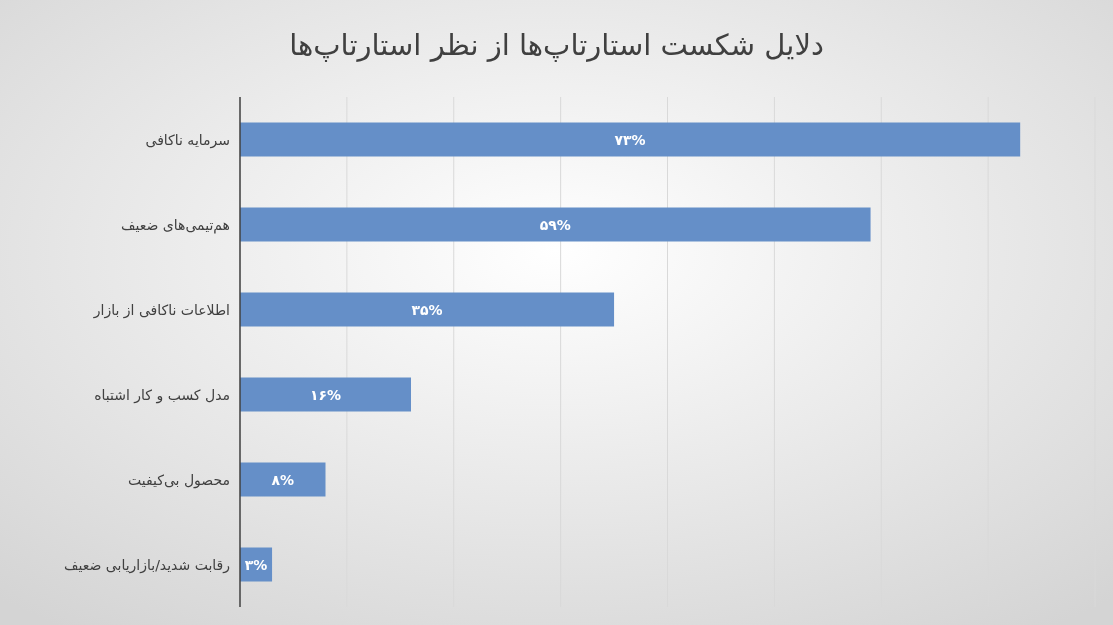 This screenshot has width=1113, height=625. Describe the element at coordinates (161, 310) in the screenshot. I see `y-tick-label: اطلاعات ناکافی از بازار` at that location.